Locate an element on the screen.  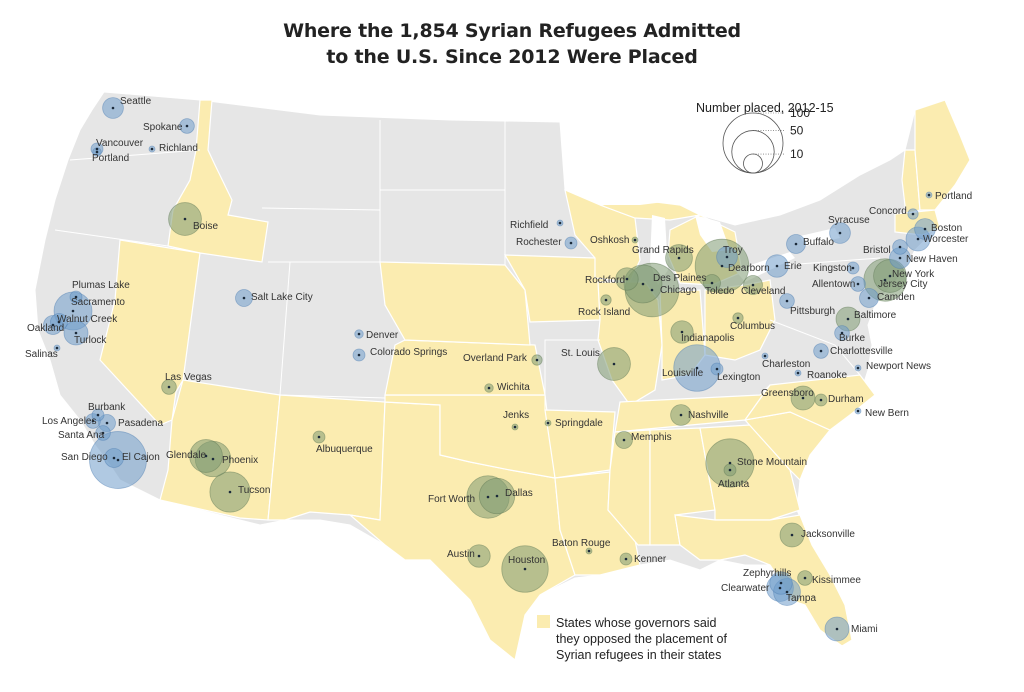
dot-kissimmee is located at coordinates (805, 578).